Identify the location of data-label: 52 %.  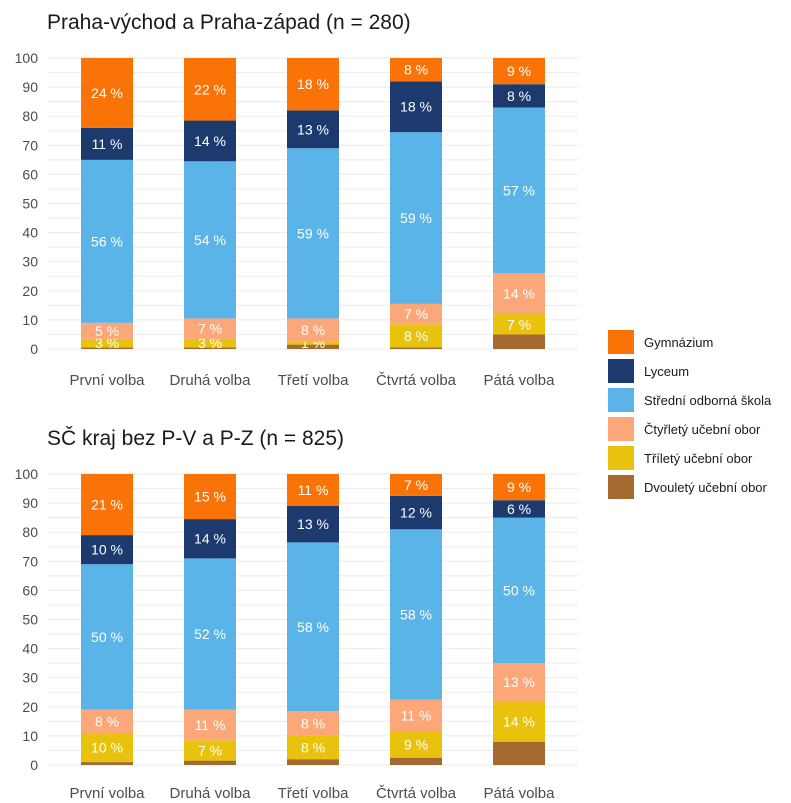
(210, 634).